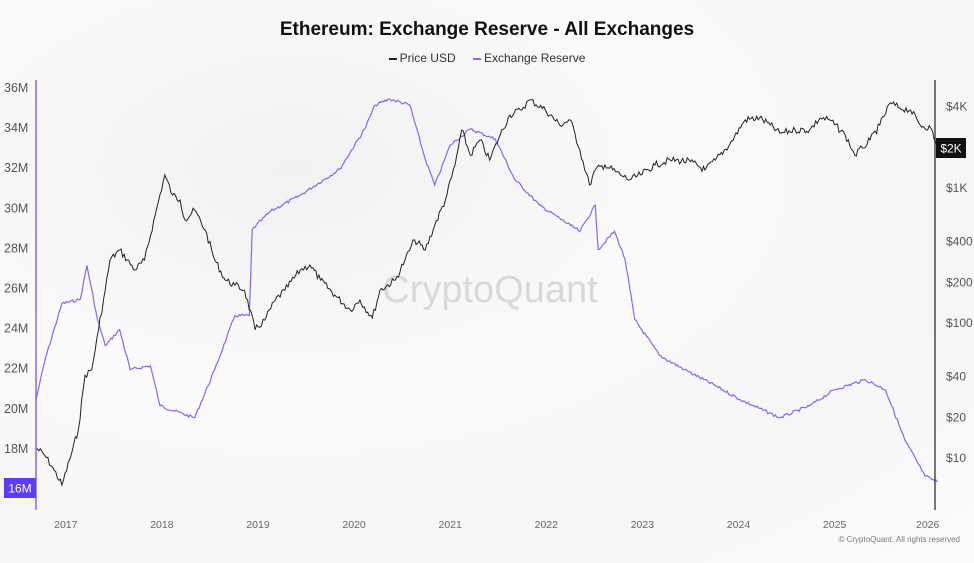  I want to click on right-tick-label: $20, so click(956, 417).